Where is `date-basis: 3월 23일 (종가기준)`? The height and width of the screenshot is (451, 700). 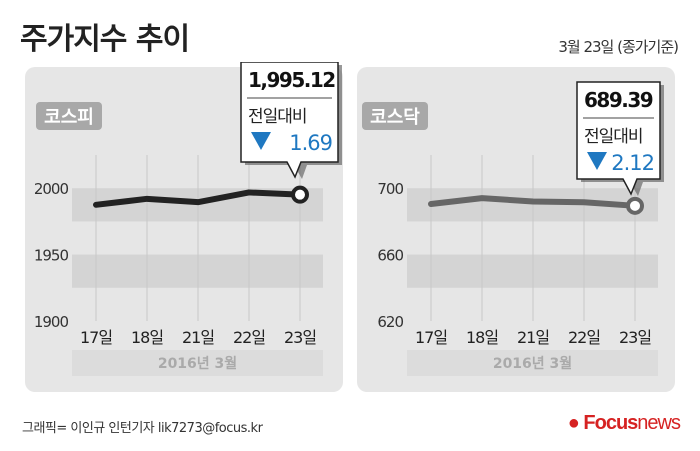
date-basis: 3월 23일 (종가기준) is located at coordinates (618, 47).